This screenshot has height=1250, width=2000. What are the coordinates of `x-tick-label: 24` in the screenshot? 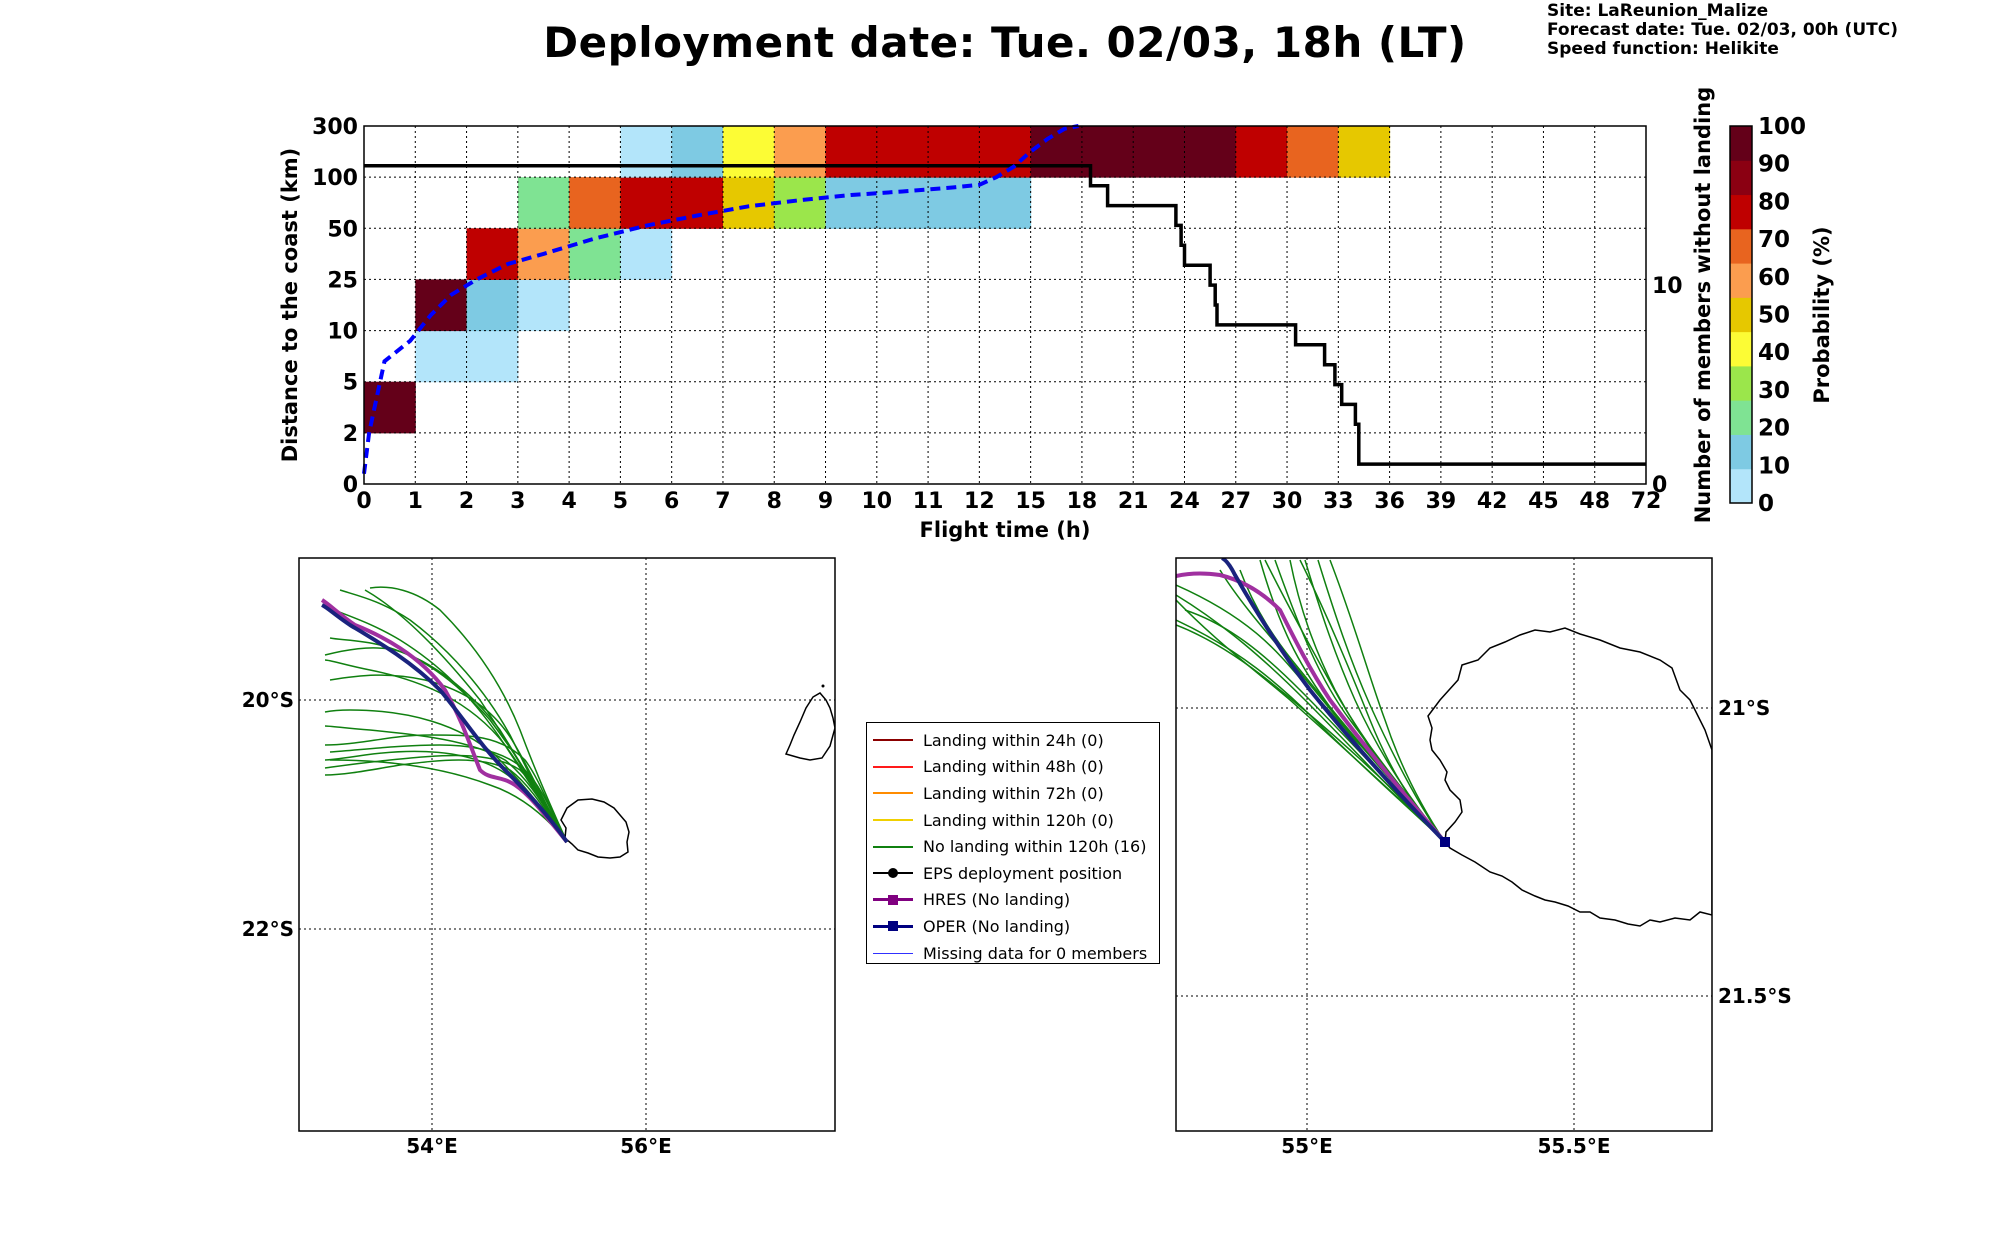 It's located at (1184, 501).